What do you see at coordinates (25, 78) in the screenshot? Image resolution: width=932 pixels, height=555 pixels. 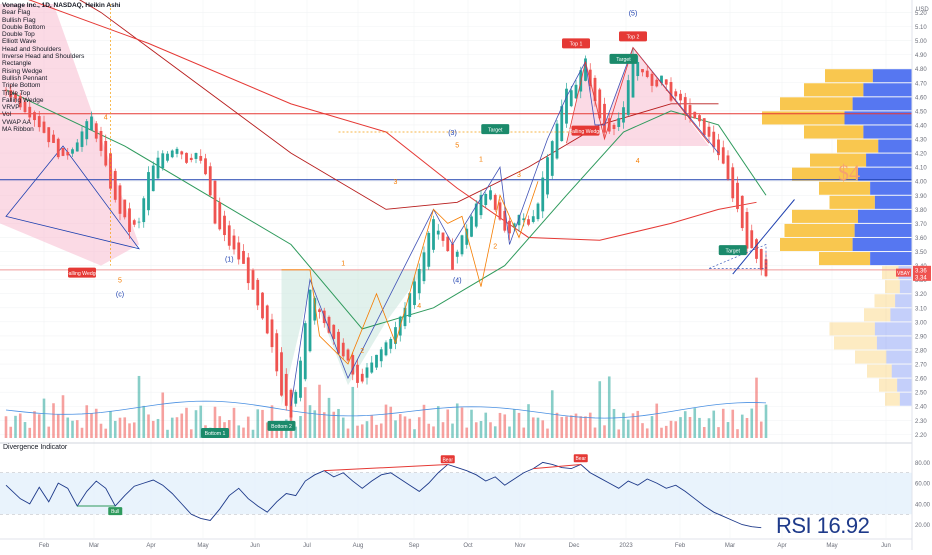 I see `legend-item: Bullish Pennant` at bounding box center [25, 78].